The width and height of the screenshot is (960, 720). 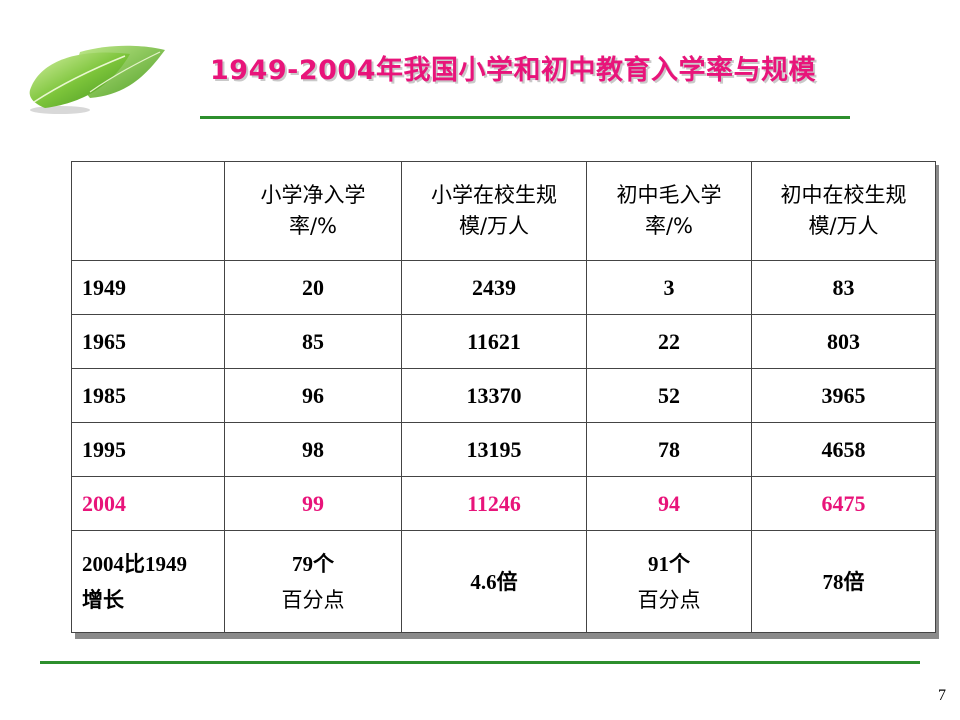 I want to click on header-cell: 小学在校生规 模/万人, so click(x=494, y=211).